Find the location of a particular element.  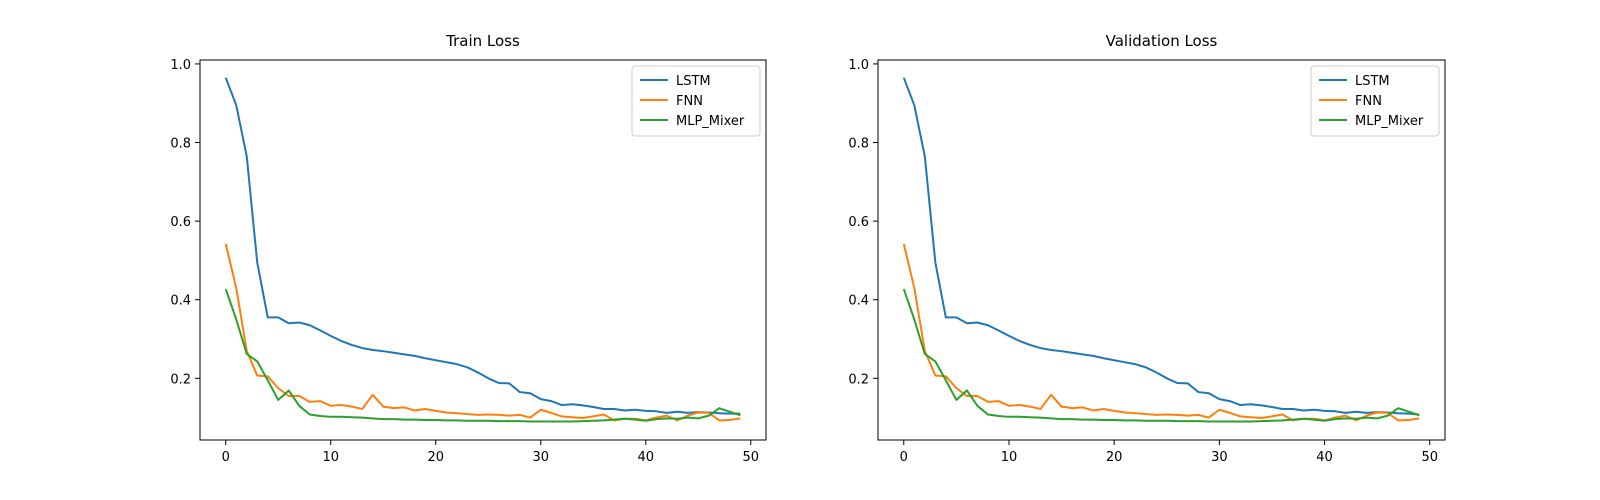

chart-title: Validation Loss is located at coordinates (1162, 41).